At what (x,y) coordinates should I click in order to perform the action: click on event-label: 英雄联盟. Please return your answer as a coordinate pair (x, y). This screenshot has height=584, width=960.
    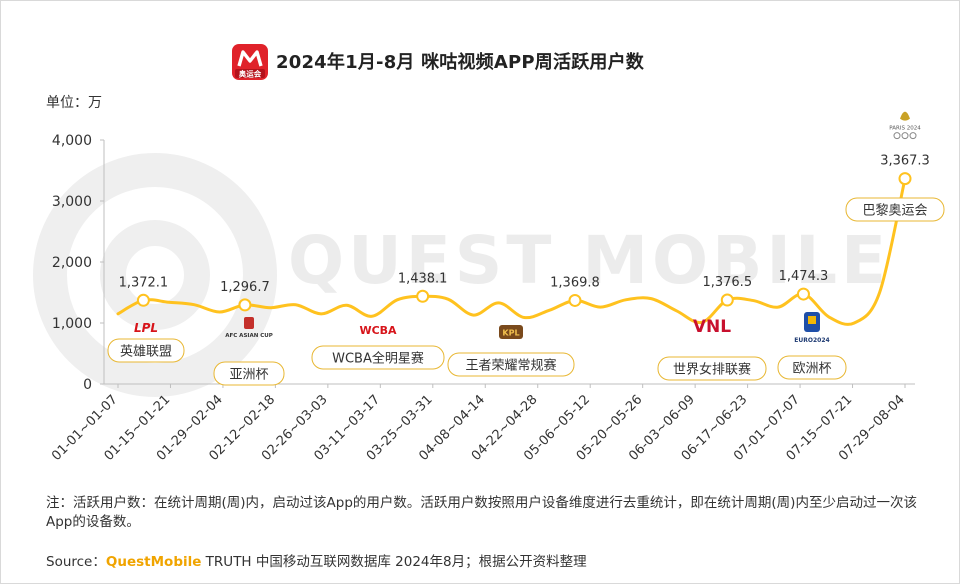
    Looking at the image, I should click on (146, 352).